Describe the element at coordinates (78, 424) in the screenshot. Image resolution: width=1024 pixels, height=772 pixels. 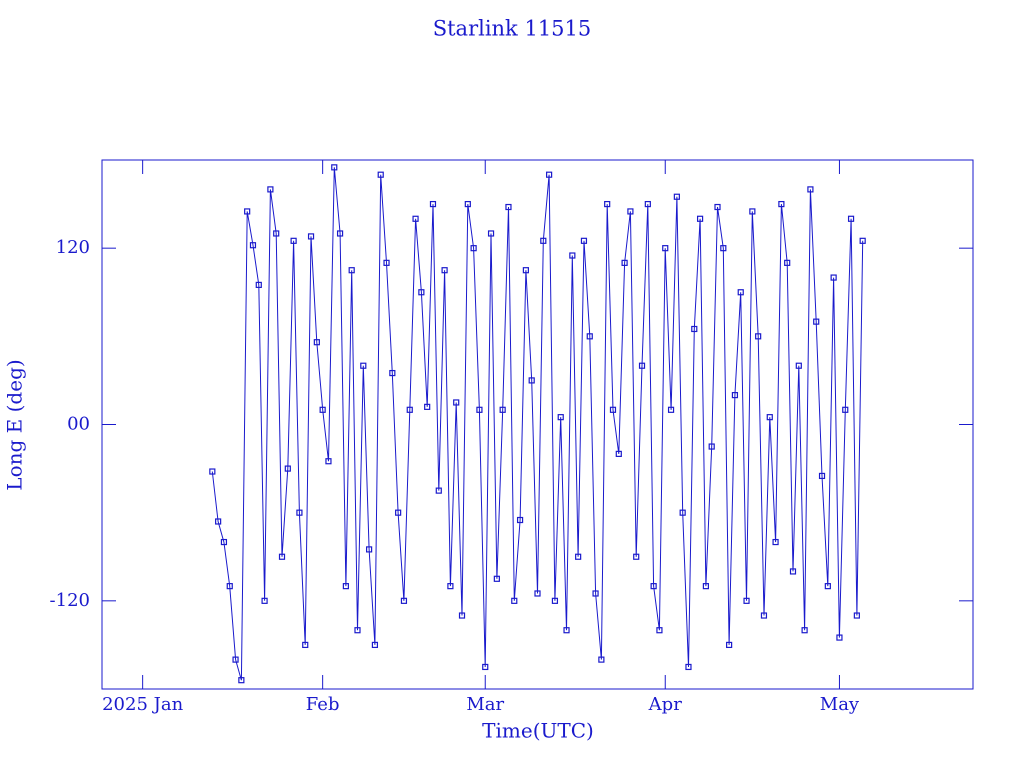
I see `y-tick-label: 00` at that location.